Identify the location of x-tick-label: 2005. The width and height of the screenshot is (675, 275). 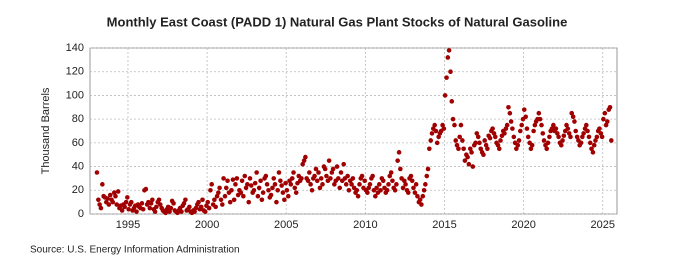
(286, 225).